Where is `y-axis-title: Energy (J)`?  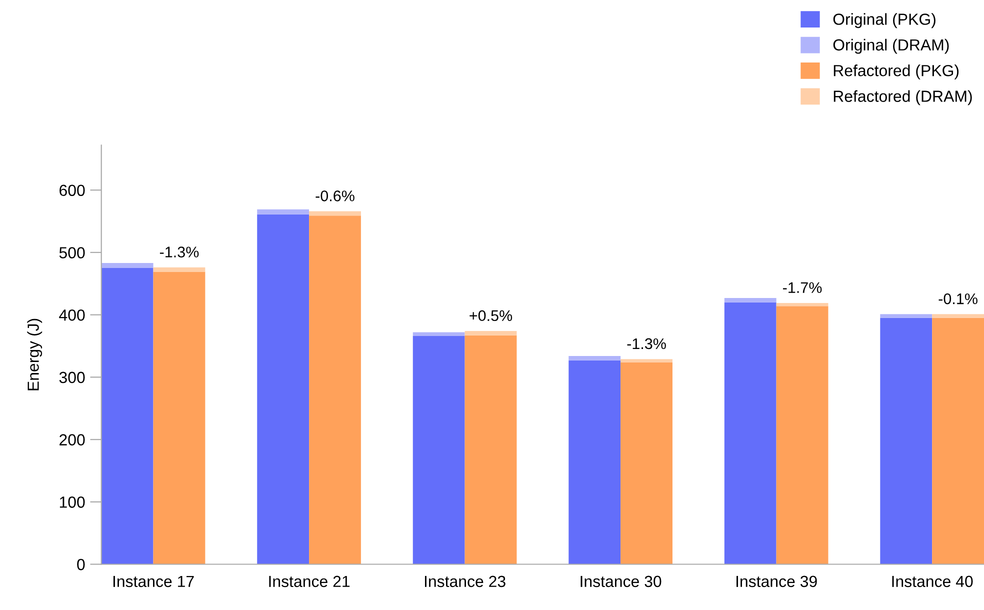 y-axis-title: Energy (J) is located at coordinates (34, 354).